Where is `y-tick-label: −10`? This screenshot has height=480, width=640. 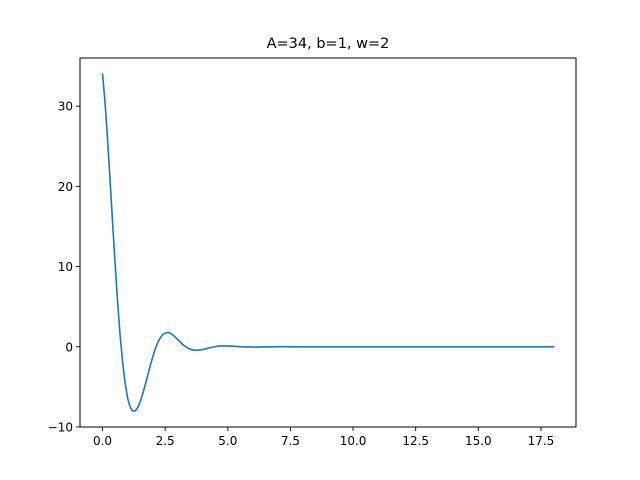
y-tick-label: −10 is located at coordinates (60, 428).